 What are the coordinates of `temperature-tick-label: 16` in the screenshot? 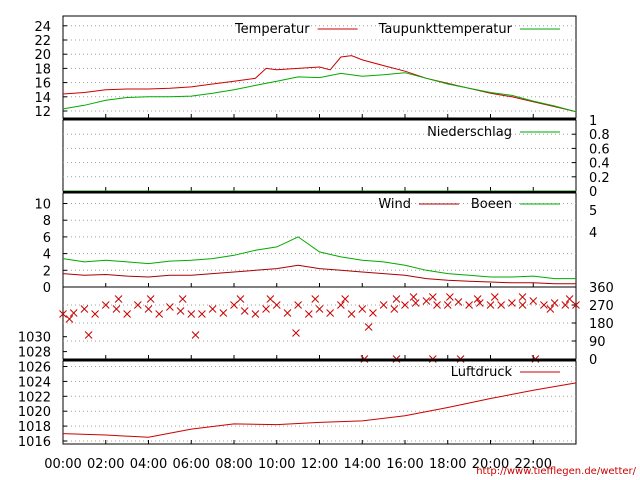 It's located at (42, 84).